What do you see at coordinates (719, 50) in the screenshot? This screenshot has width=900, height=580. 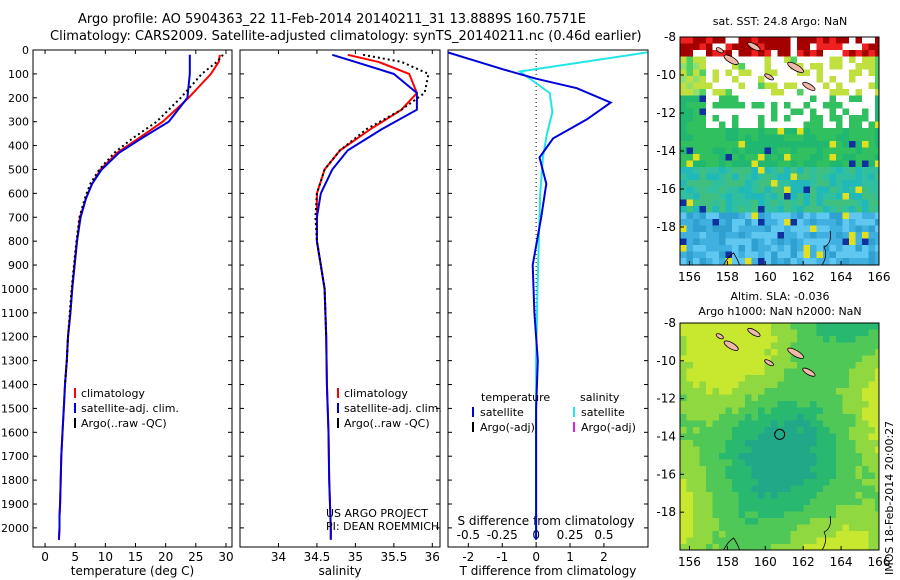 I see `sst-island` at bounding box center [719, 50].